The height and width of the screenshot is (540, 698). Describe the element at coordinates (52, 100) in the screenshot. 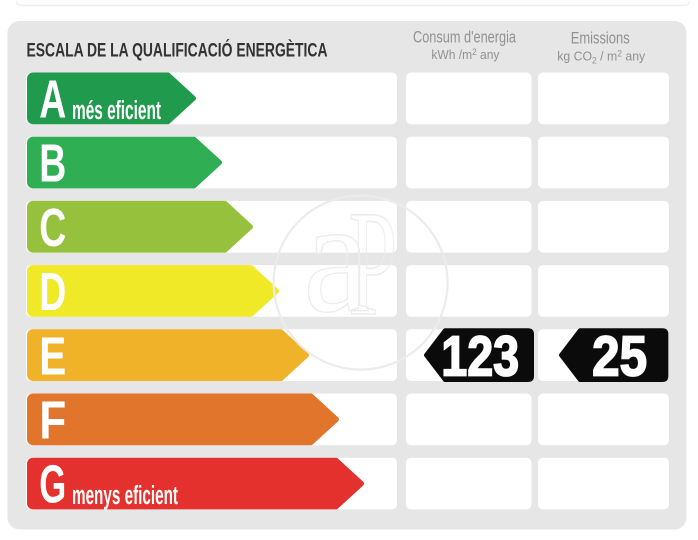

I see `svg-text: A` at that location.